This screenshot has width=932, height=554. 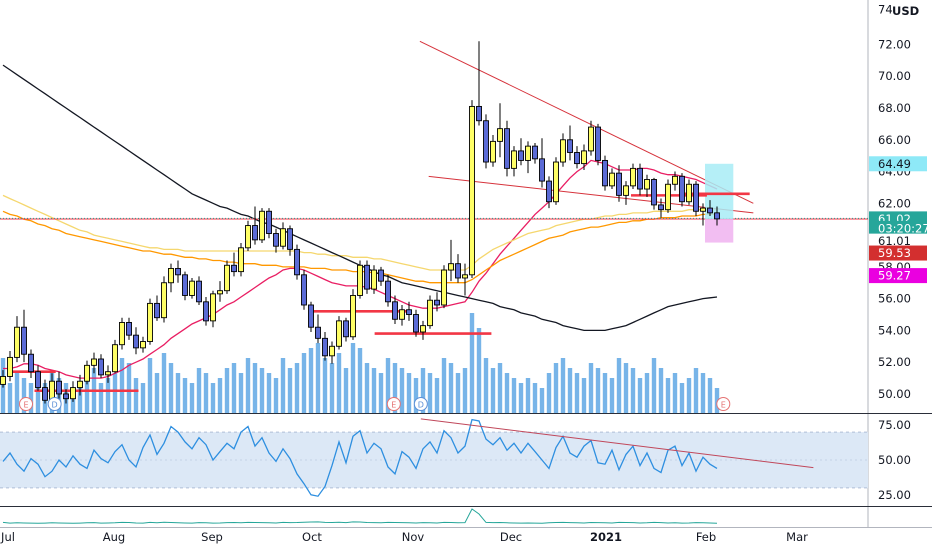 What do you see at coordinates (212, 537) in the screenshot?
I see `time-axis-label: Sep` at bounding box center [212, 537].